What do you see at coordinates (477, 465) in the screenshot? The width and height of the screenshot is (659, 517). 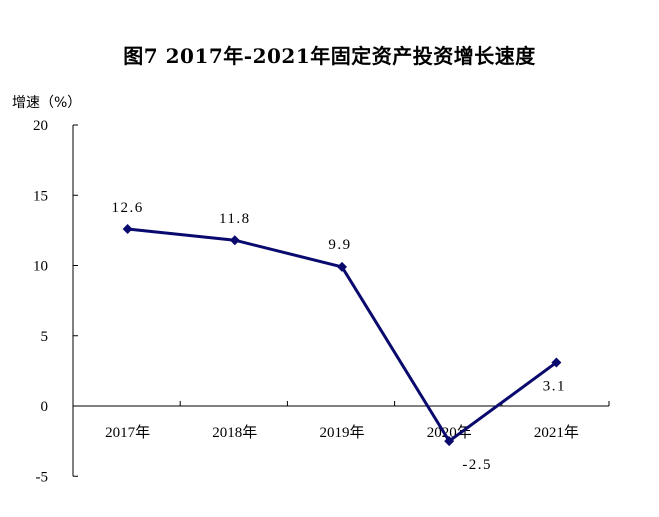 I see `data-label: -2.5` at bounding box center [477, 465].